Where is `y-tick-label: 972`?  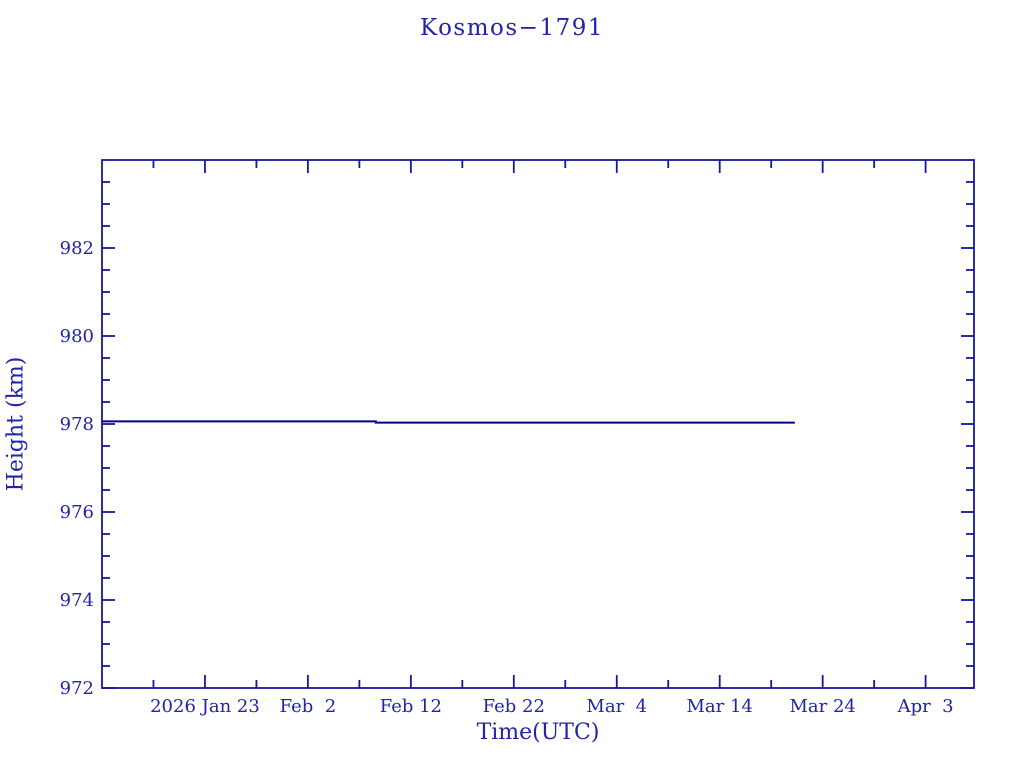 y-tick-label: 972 is located at coordinates (77, 688).